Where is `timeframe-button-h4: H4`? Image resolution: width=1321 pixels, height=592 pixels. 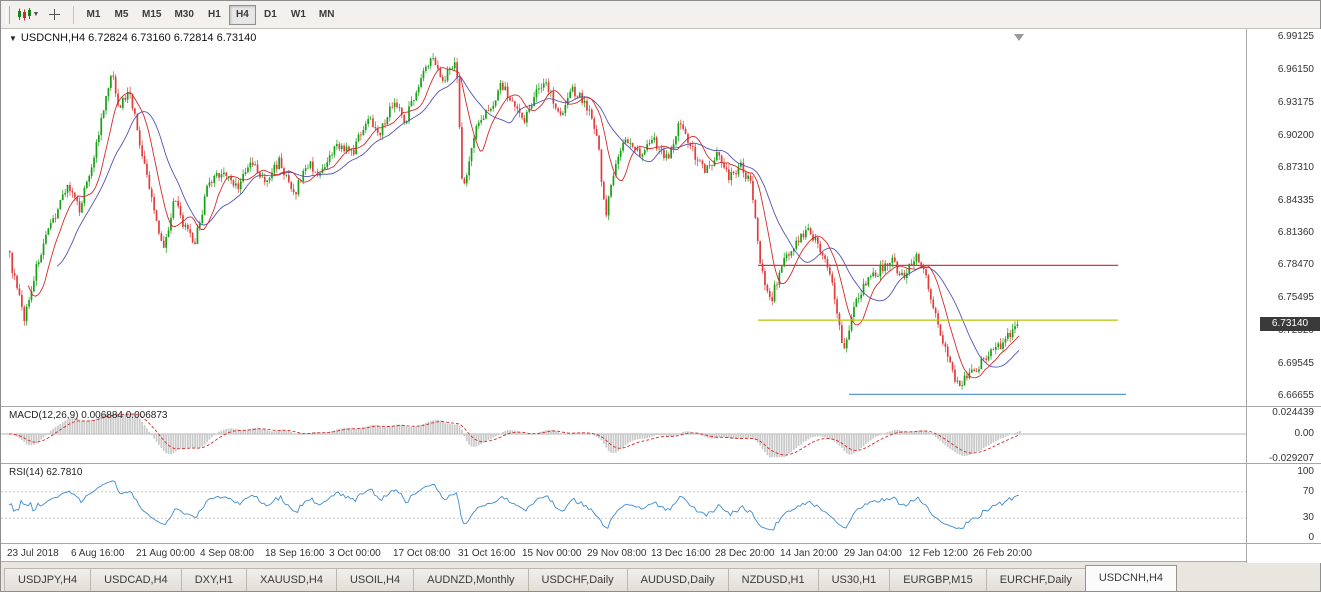
timeframe-button-h4: H4 is located at coordinates (242, 14).